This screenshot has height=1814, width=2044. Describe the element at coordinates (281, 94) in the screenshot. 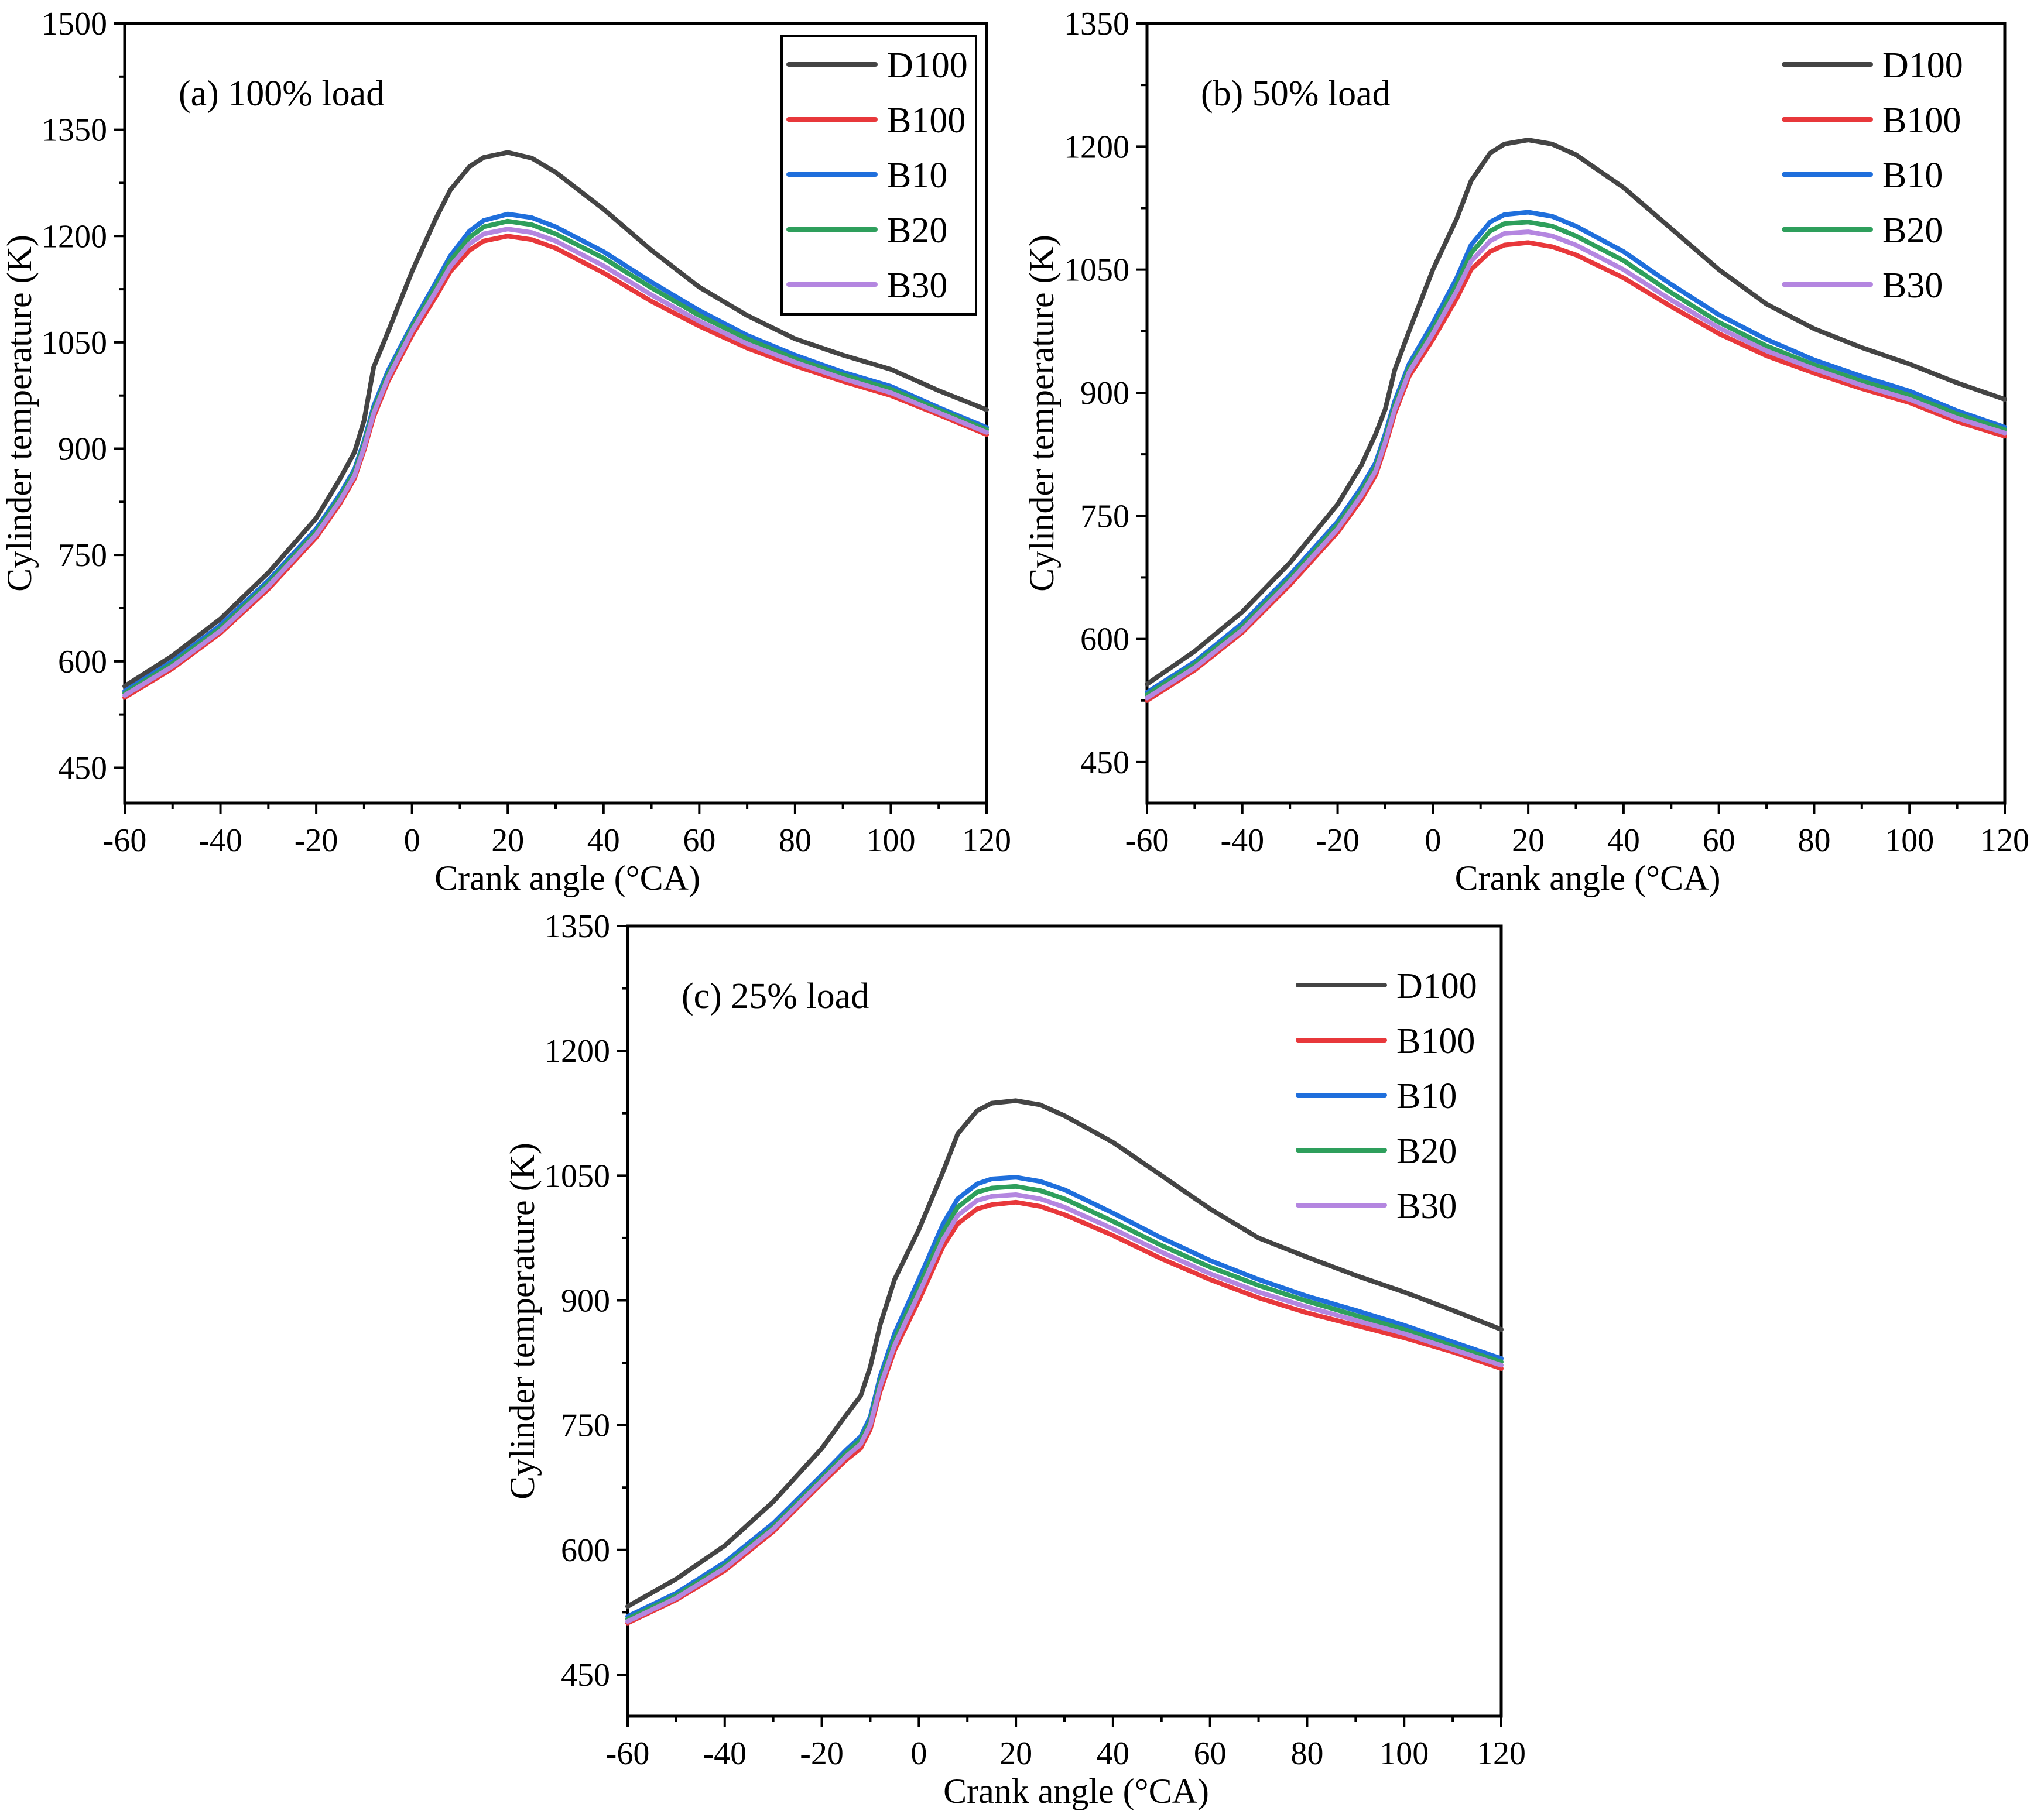

I see `panel-title: (a) 100% load` at that location.